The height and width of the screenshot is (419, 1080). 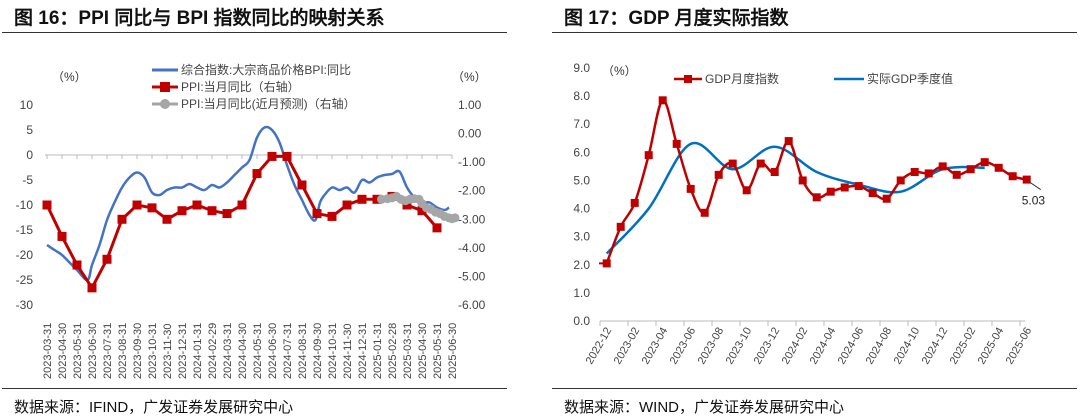 I want to click on left-tick-label: -30, so click(x=25, y=305).